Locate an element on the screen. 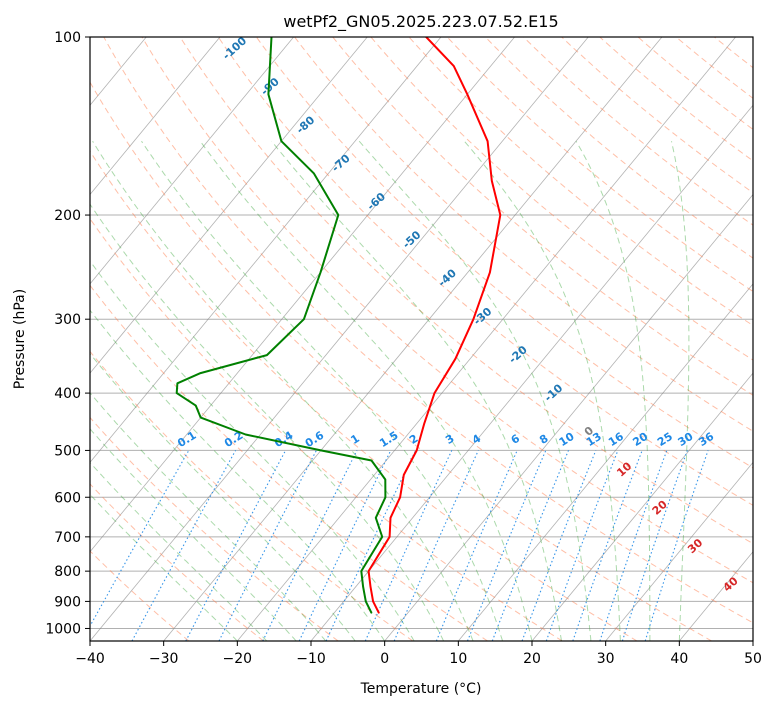 This screenshot has width=775, height=708. y-tick-label: 200 is located at coordinates (67, 216).